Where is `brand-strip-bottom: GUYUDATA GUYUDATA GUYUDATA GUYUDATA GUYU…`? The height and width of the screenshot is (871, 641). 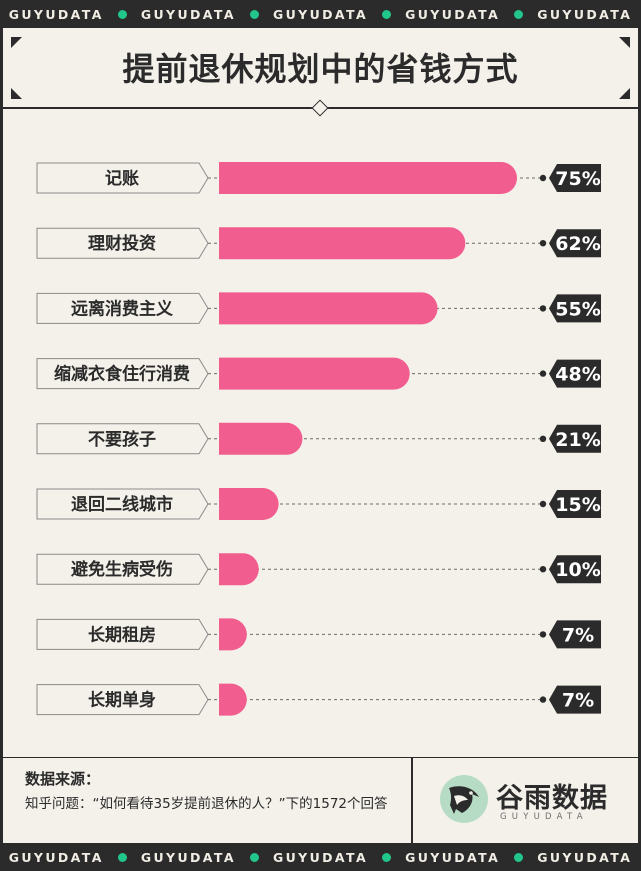
brand-strip-bottom: GUYUDATA GUYUDATA GUYUDATA GUYUDATA GUYU… is located at coordinates (320, 857).